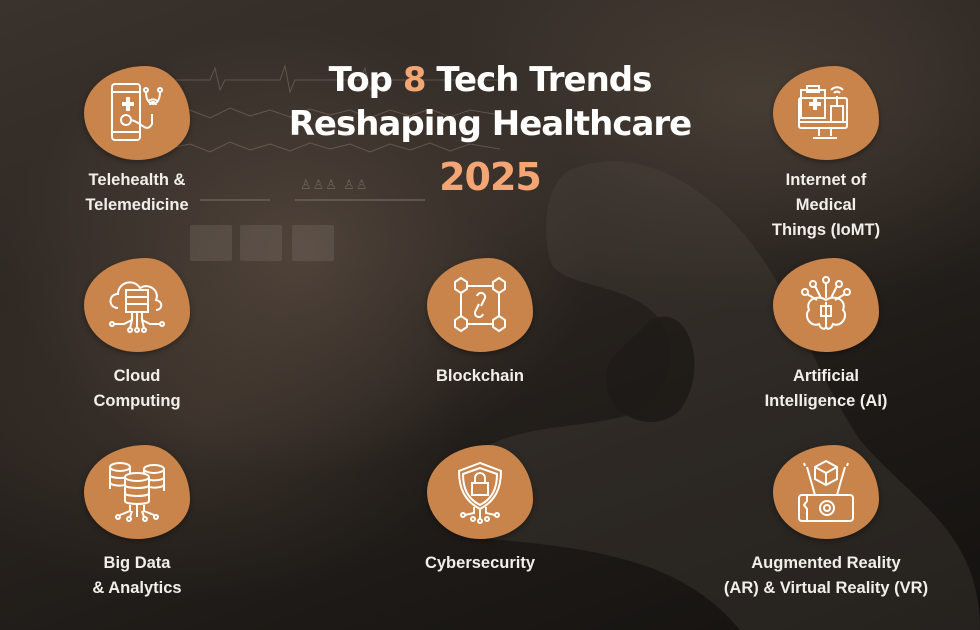  I want to click on trend-cybersecurity: Cybersecurity, so click(480, 510).